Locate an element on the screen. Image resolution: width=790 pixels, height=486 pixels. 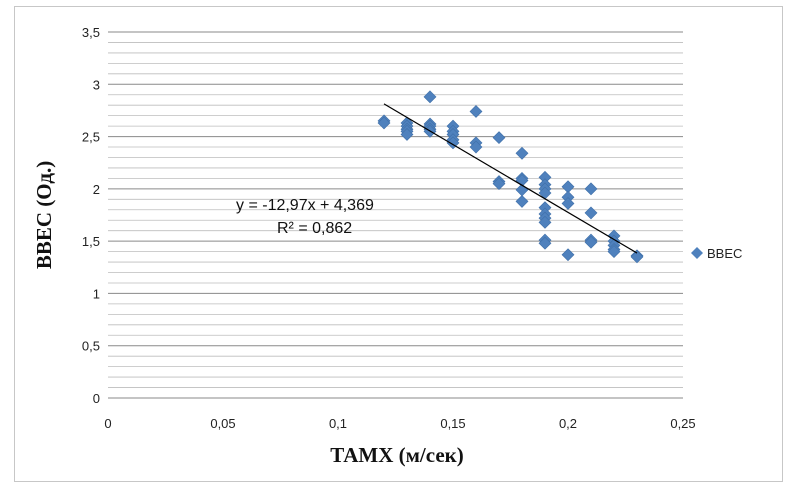
y-tick-label: 0 is located at coordinates (96, 398).